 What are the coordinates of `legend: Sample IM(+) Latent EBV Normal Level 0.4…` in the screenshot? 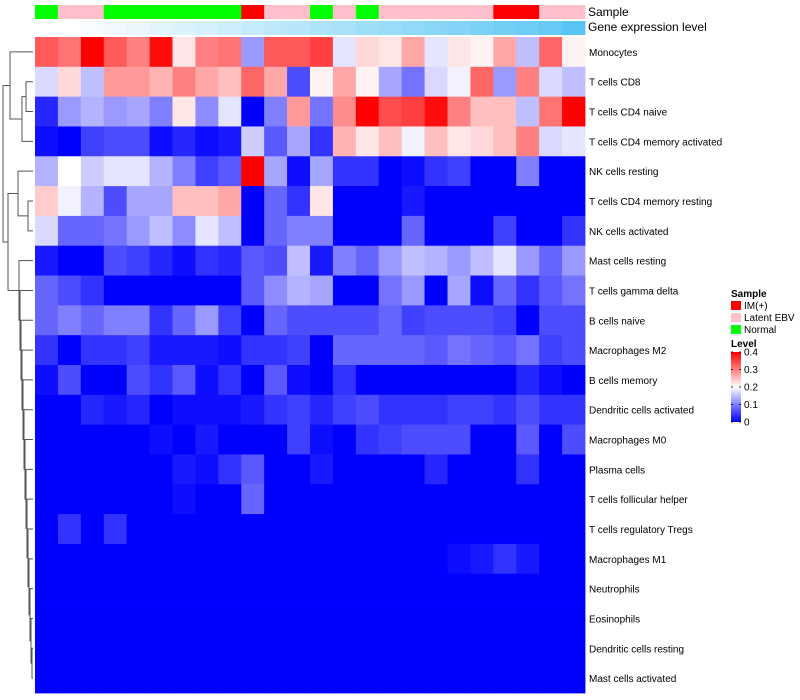 It's located at (763, 359).